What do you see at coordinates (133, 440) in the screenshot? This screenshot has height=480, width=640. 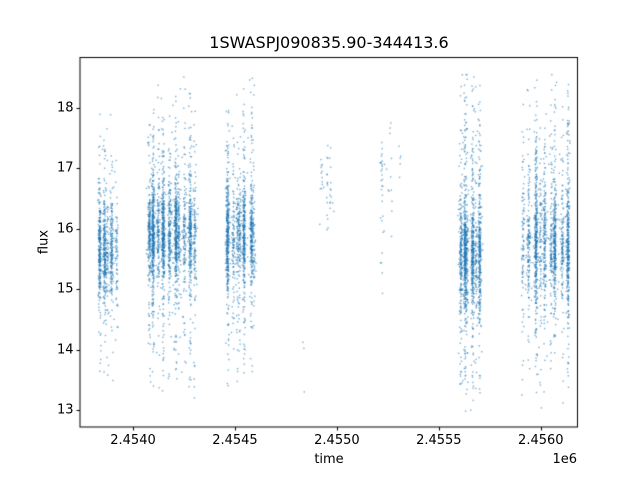 I see `x-tick-label: 2.4540` at bounding box center [133, 440].